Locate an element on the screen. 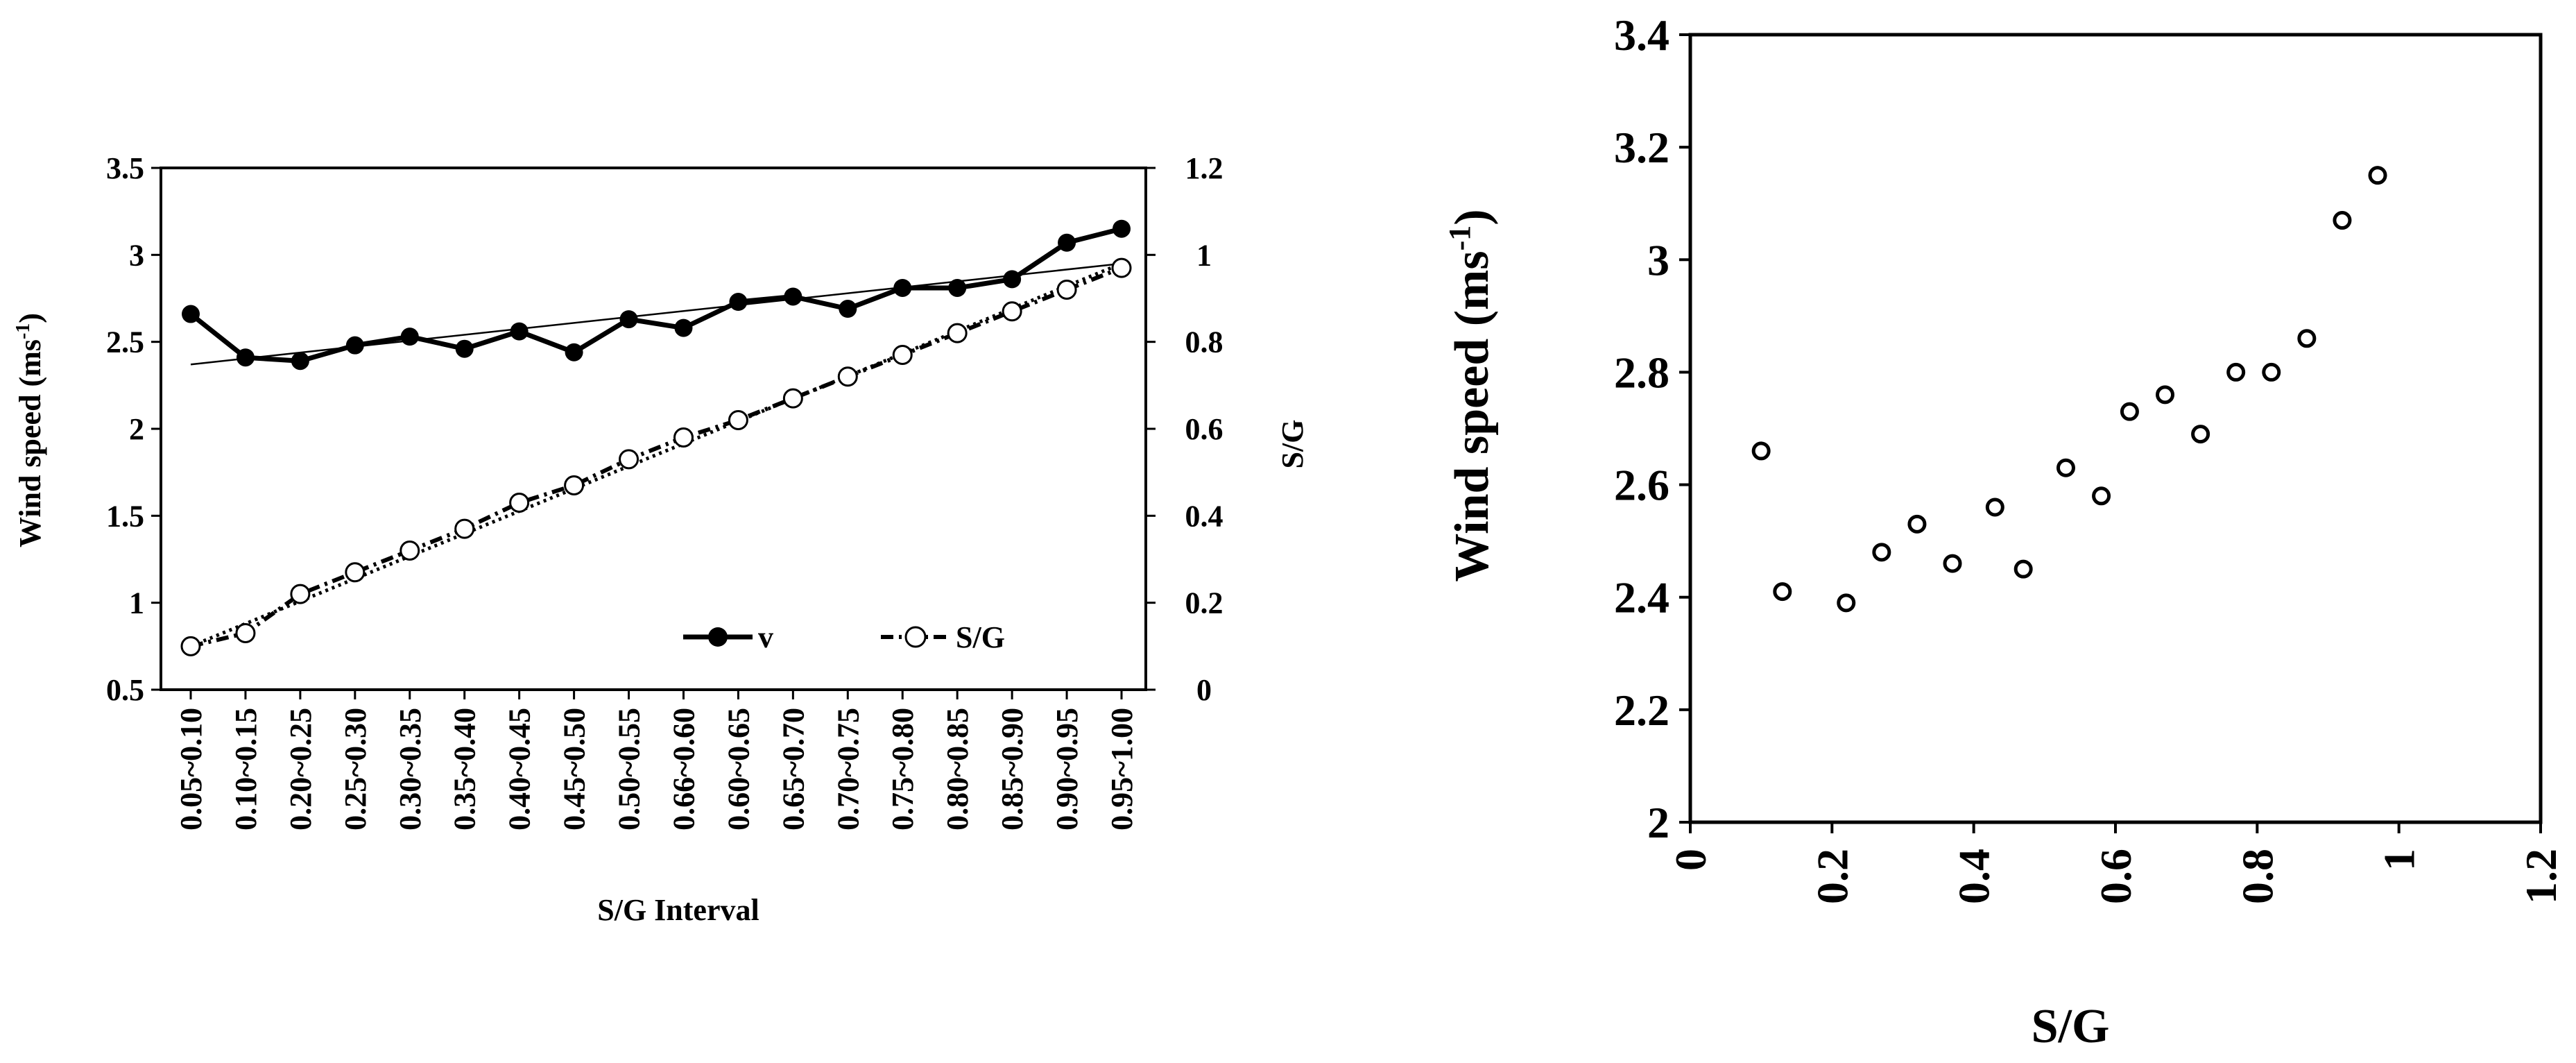 This screenshot has height=1063, width=2576. left-x-tick-label: 0.40~0.45 is located at coordinates (520, 769).